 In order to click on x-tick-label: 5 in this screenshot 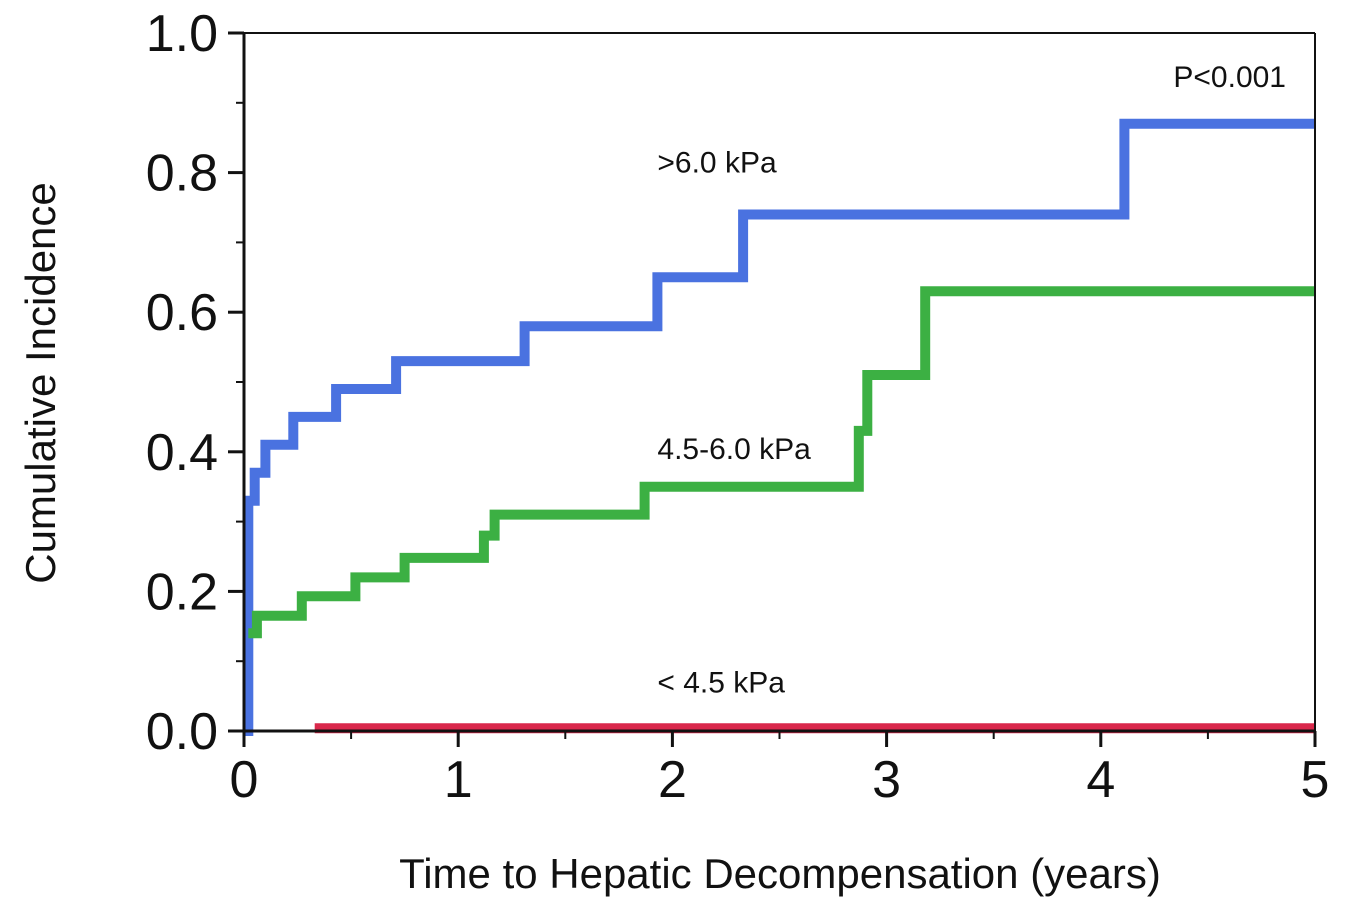, I will do `click(1315, 780)`.